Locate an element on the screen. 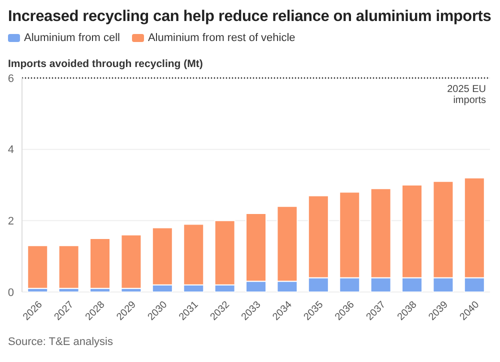  legend-label: Aluminium from cell is located at coordinates (72, 38).